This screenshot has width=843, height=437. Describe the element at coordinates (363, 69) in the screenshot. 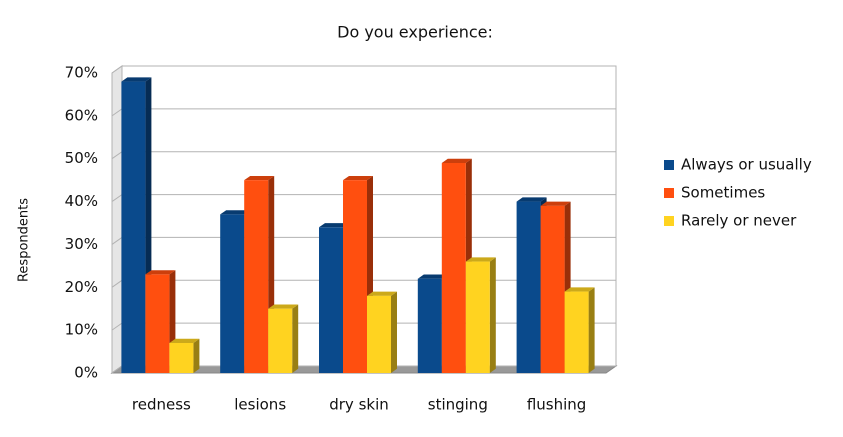

I see `grid-line` at that location.